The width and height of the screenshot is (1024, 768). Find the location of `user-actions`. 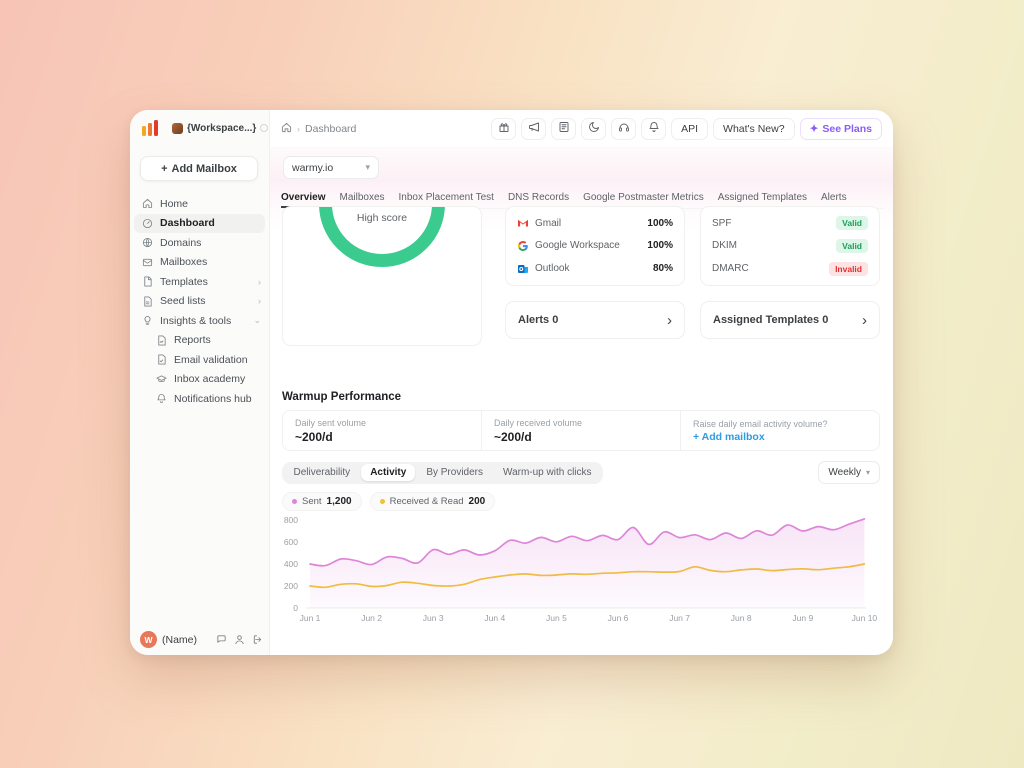

user-actions is located at coordinates (239, 639).